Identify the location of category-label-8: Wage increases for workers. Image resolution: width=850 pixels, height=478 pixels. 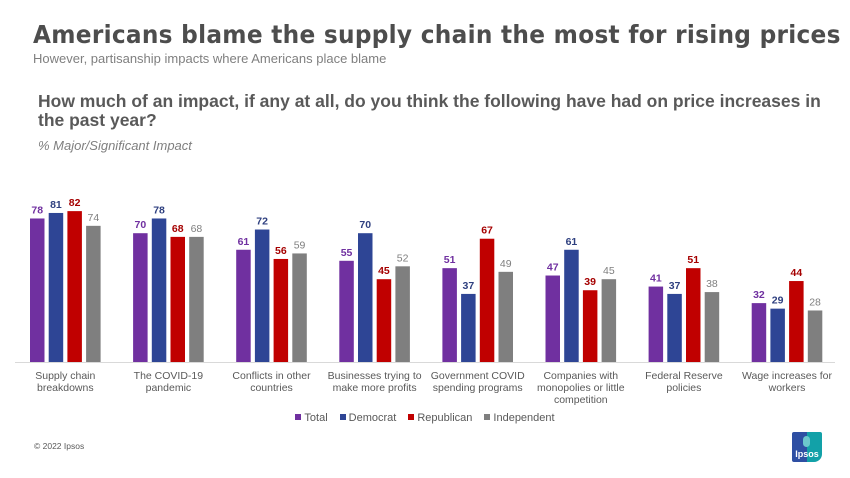
(787, 382).